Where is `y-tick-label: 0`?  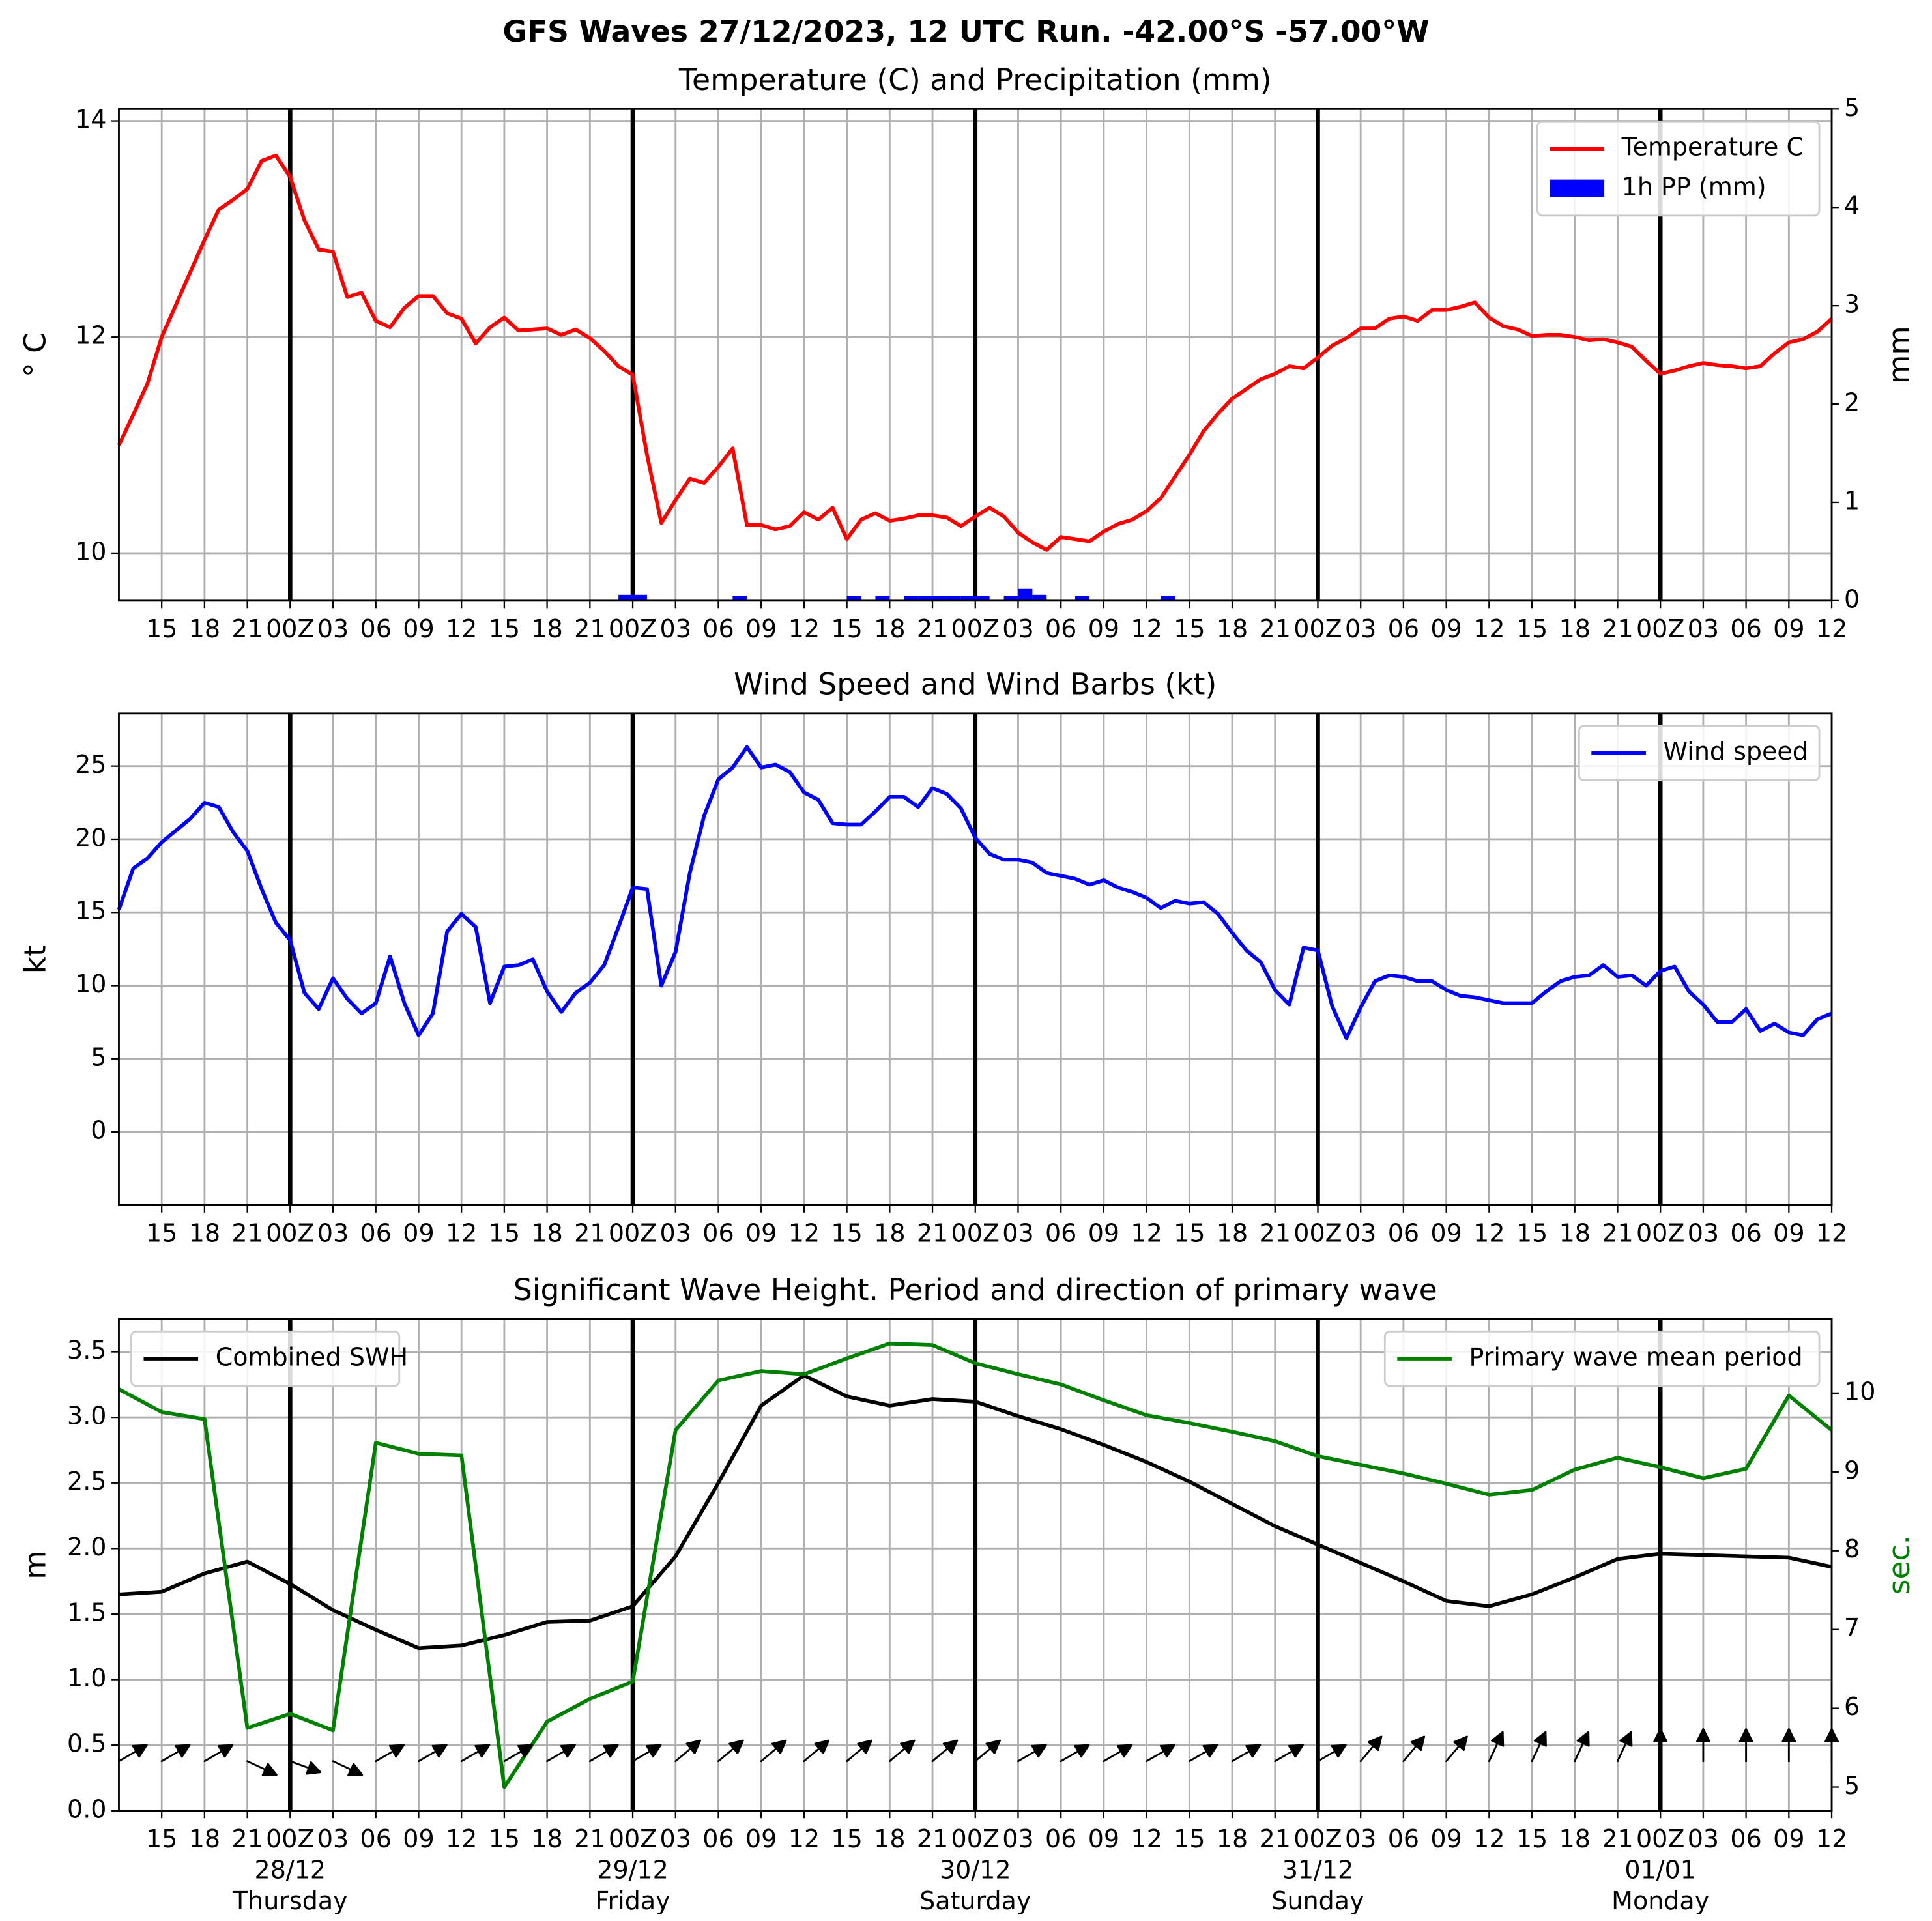 y-tick-label: 0 is located at coordinates (98, 1130).